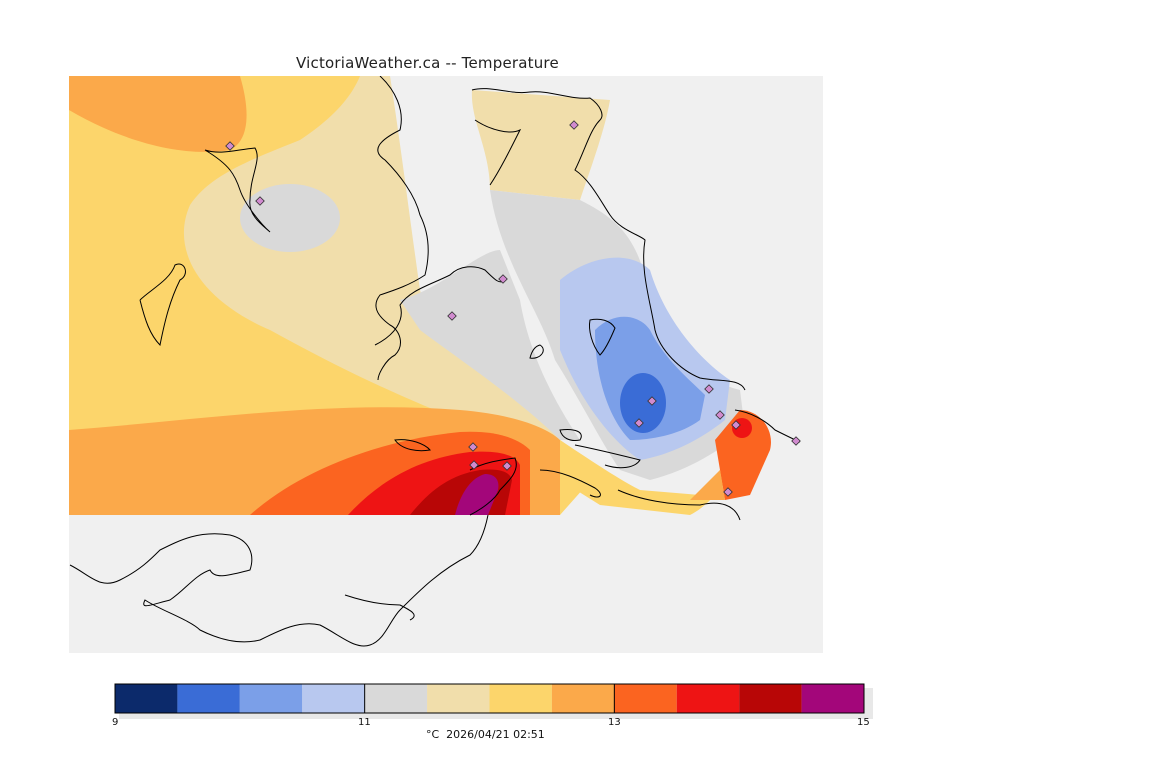 The image size is (1152, 768). I want to click on map-title: VictoriaWeather.ca -- Temperature, so click(427, 63).